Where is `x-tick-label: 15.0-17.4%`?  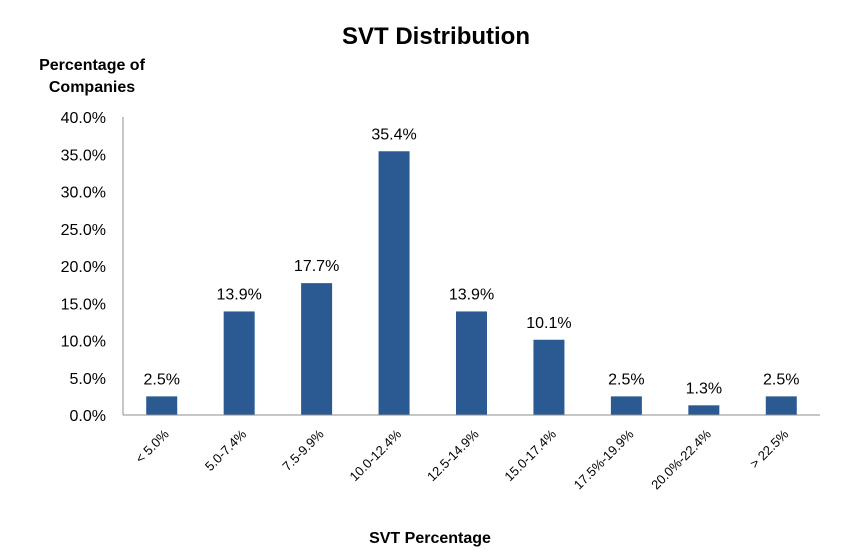 x-tick-label: 15.0-17.4% is located at coordinates (530, 455).